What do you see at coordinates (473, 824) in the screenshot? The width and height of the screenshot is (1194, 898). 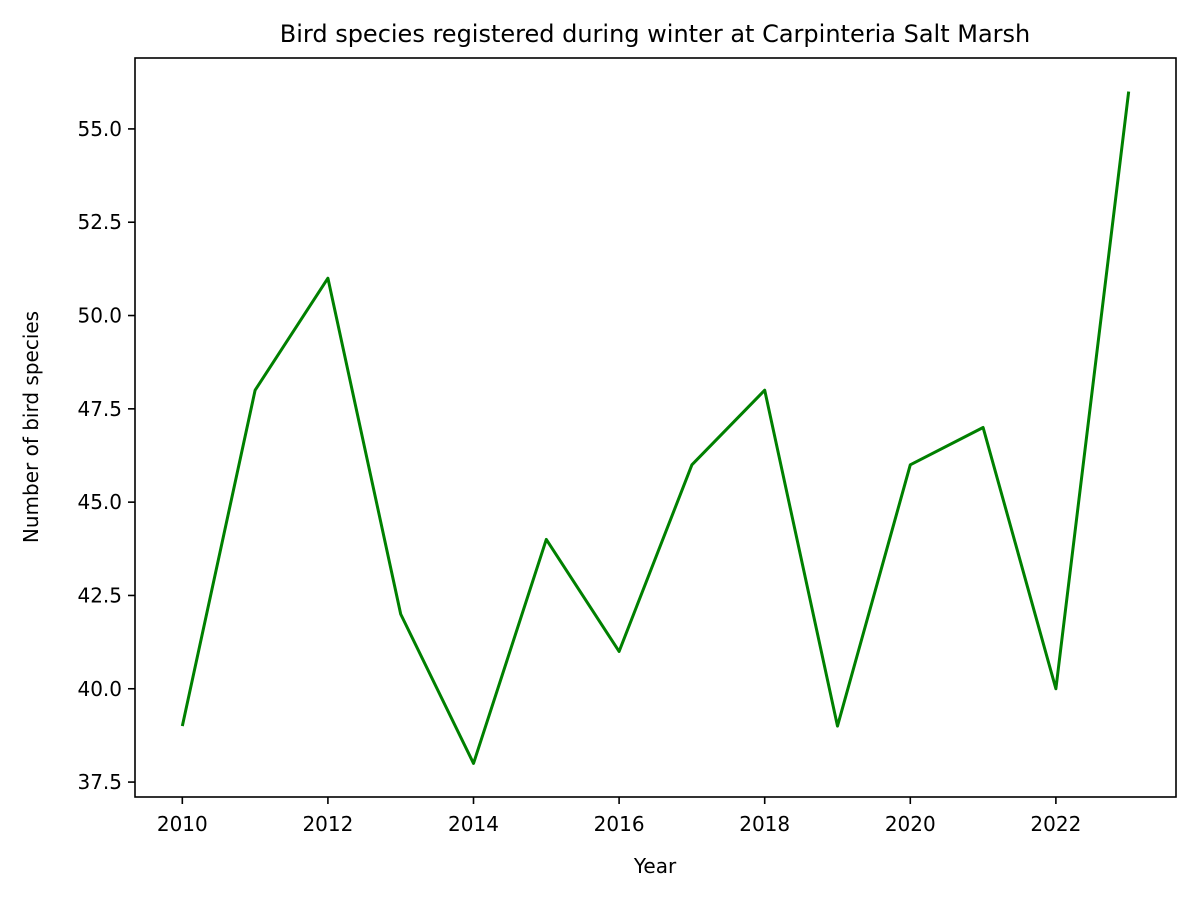 I see `x-tick-label: 2014` at bounding box center [473, 824].